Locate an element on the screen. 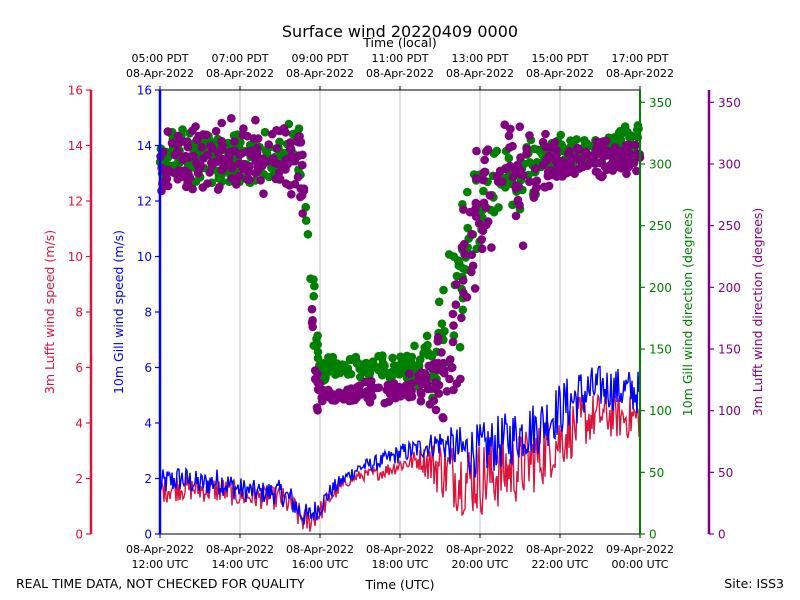 Image resolution: width=800 pixels, height=600 pixels. top-x-tick-label: 07:00 PDT is located at coordinates (239, 58).